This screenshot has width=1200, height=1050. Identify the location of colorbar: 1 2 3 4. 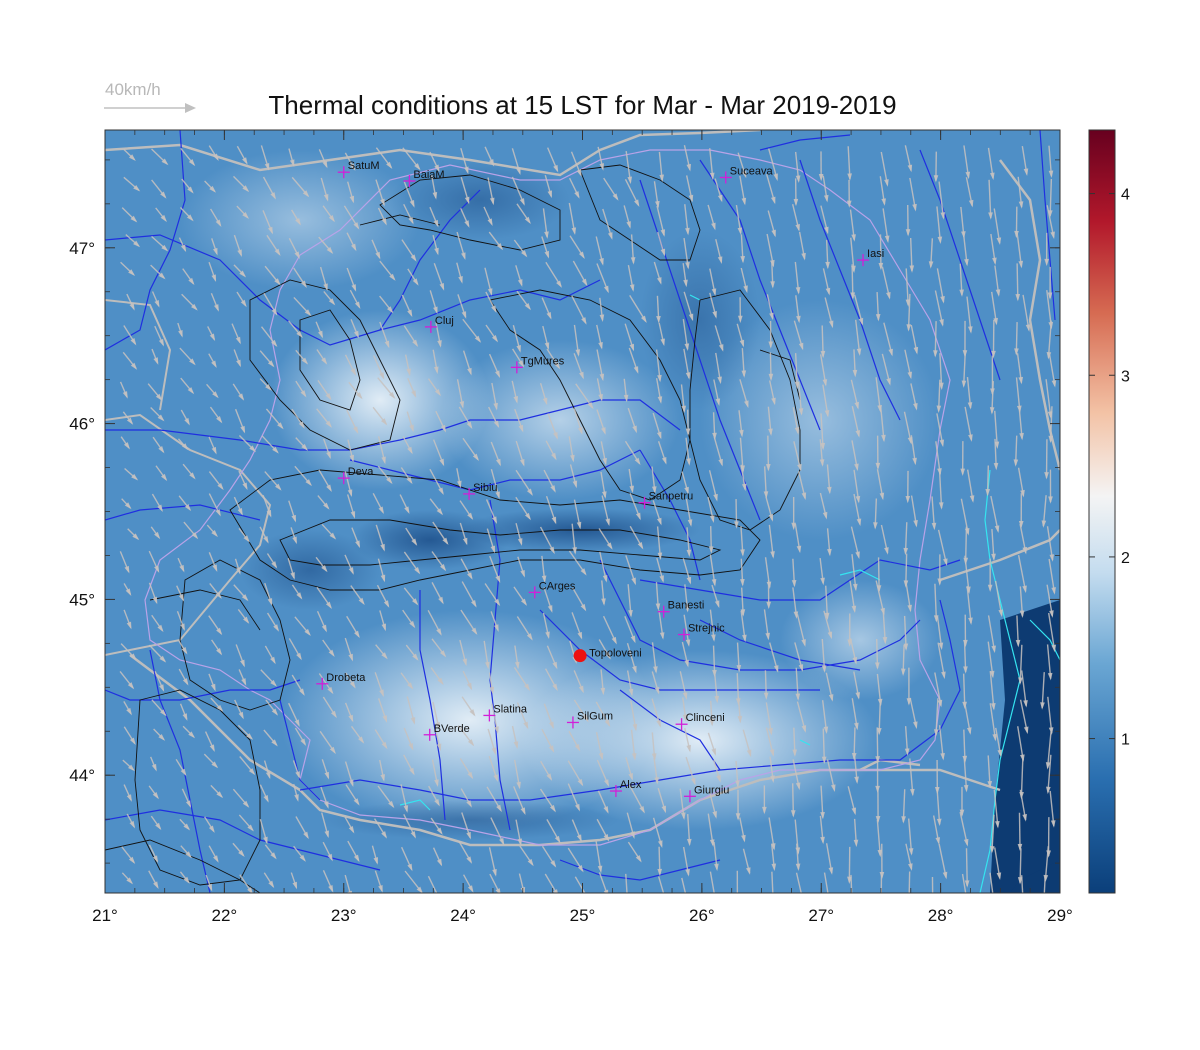
(1109, 511).